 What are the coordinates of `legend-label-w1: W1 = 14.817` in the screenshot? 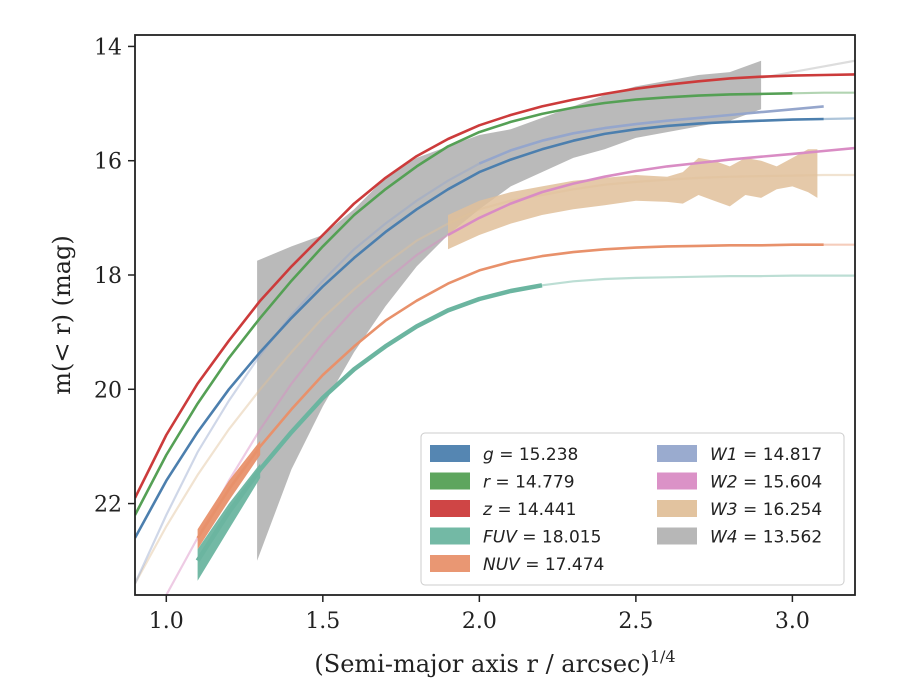 It's located at (766, 455).